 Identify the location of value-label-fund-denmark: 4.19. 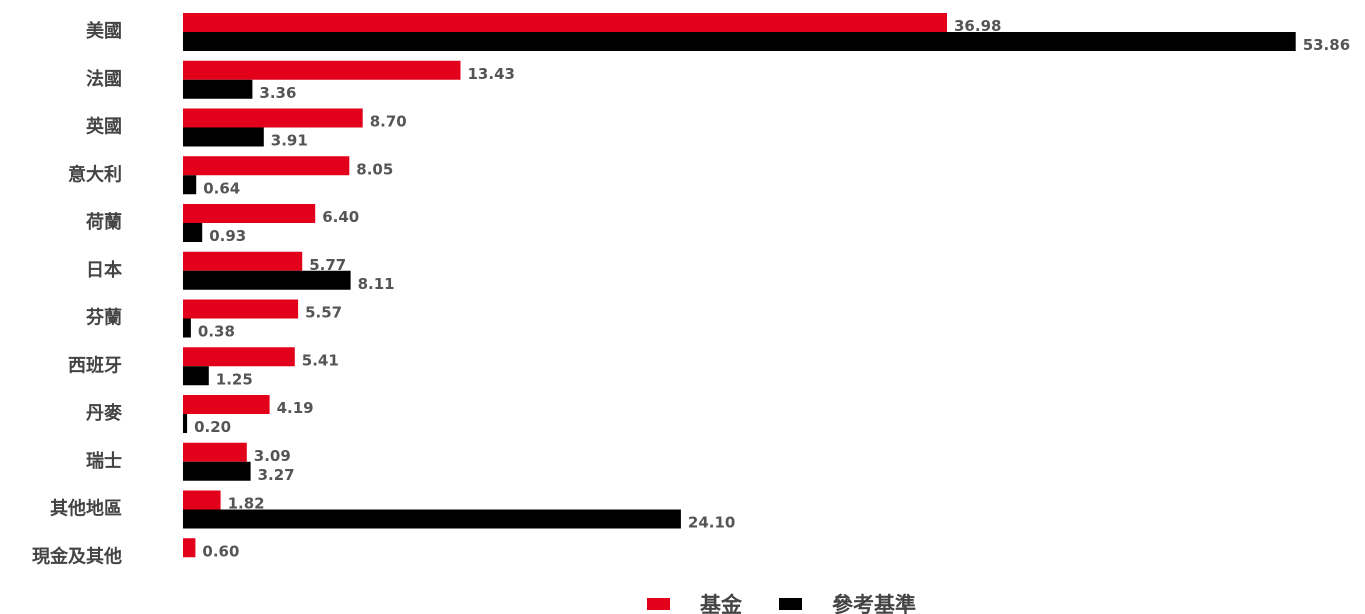
(295, 408).